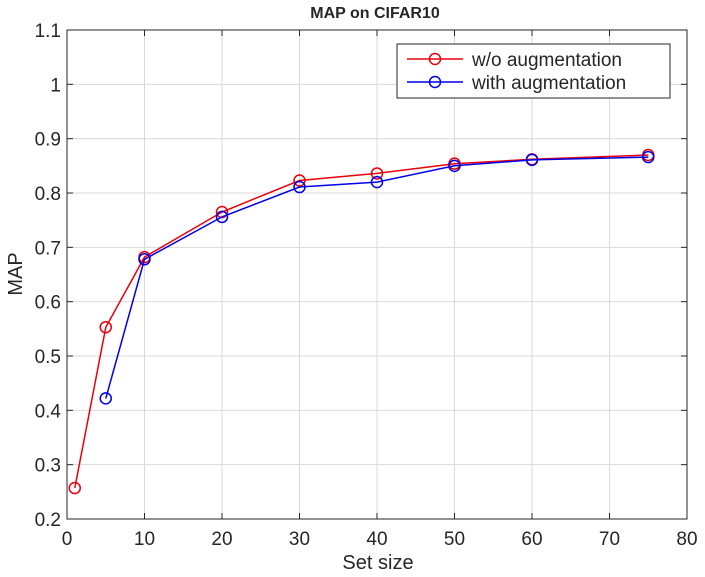  What do you see at coordinates (48, 140) in the screenshot?
I see `y-tick-label: 0.9` at bounding box center [48, 140].